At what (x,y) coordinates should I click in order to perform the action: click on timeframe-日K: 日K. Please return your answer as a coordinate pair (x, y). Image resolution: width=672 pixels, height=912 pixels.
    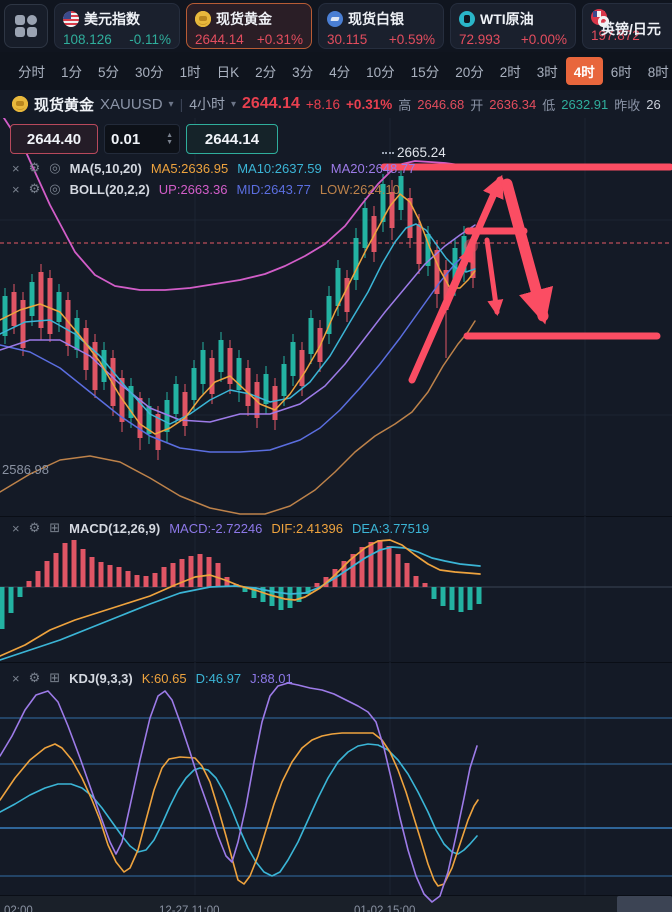
    Looking at the image, I should click on (228, 72).